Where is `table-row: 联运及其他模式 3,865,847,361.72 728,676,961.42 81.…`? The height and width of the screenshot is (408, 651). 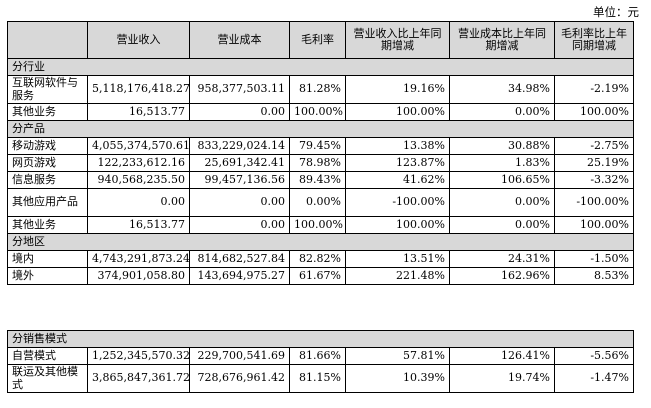 table-row: 联运及其他模式 3,865,847,361.72 728,676,961.42 81.… is located at coordinates (321, 378).